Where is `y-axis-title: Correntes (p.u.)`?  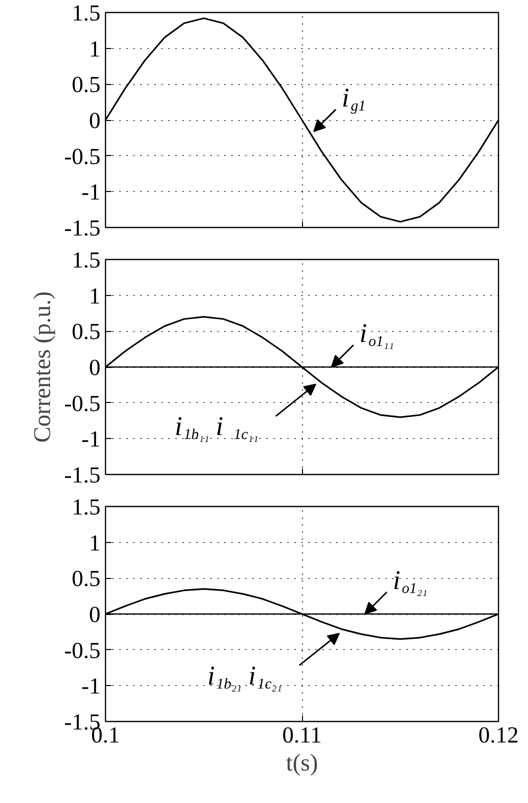 y-axis-title: Correntes (p.u.) is located at coordinates (43, 367).